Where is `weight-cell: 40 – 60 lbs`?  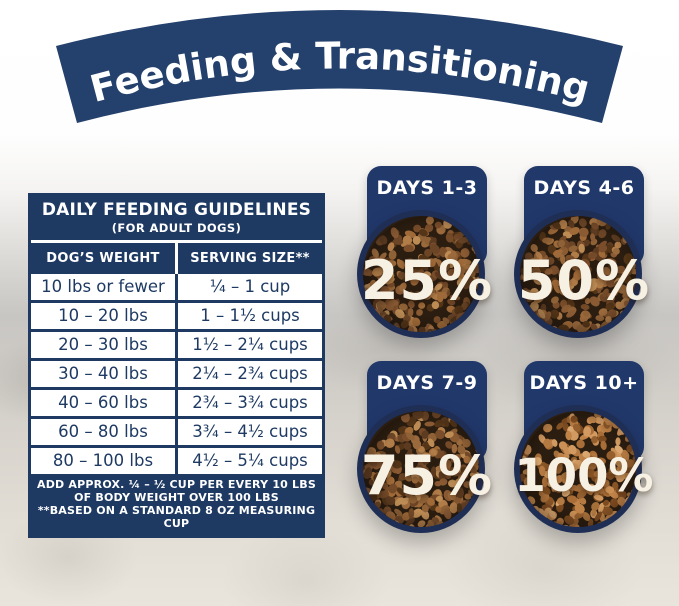 weight-cell: 40 – 60 lbs is located at coordinates (103, 402).